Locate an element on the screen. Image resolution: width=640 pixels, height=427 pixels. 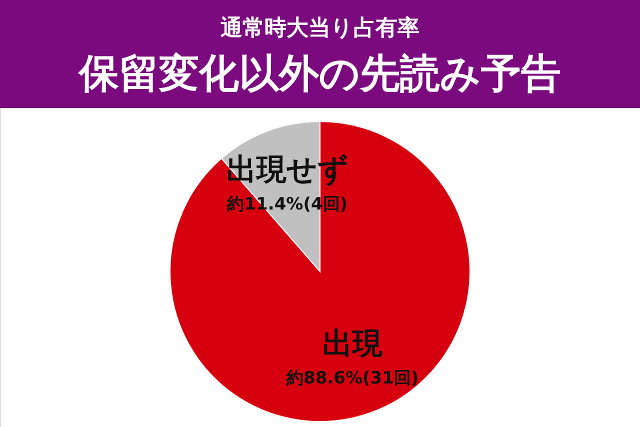
chart-subtitle: 保留変化以外の先読み予告 is located at coordinates (319, 74).